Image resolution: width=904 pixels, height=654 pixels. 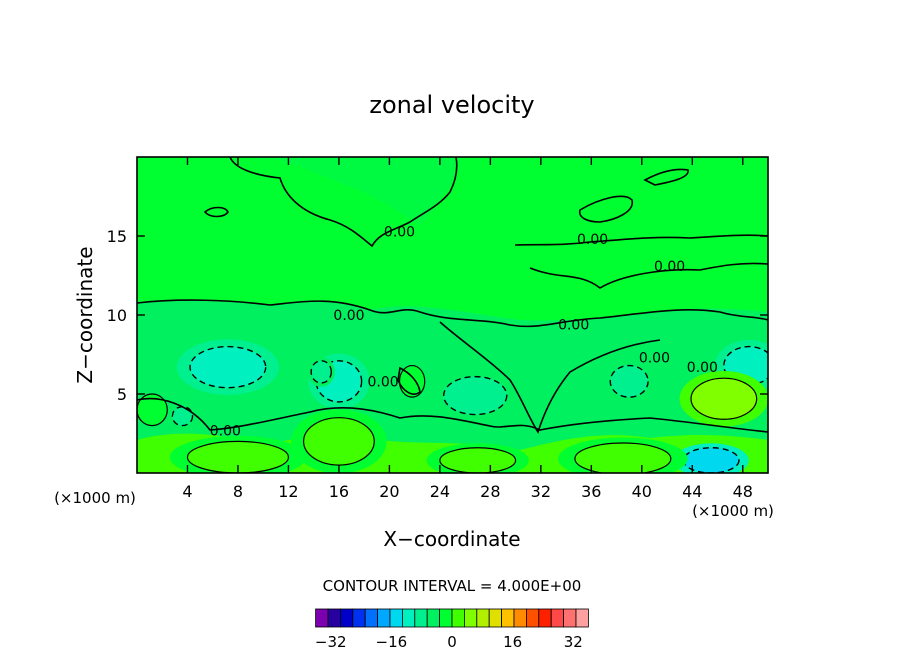 I want to click on x-axis-label: X−coordinate, so click(x=451, y=539).